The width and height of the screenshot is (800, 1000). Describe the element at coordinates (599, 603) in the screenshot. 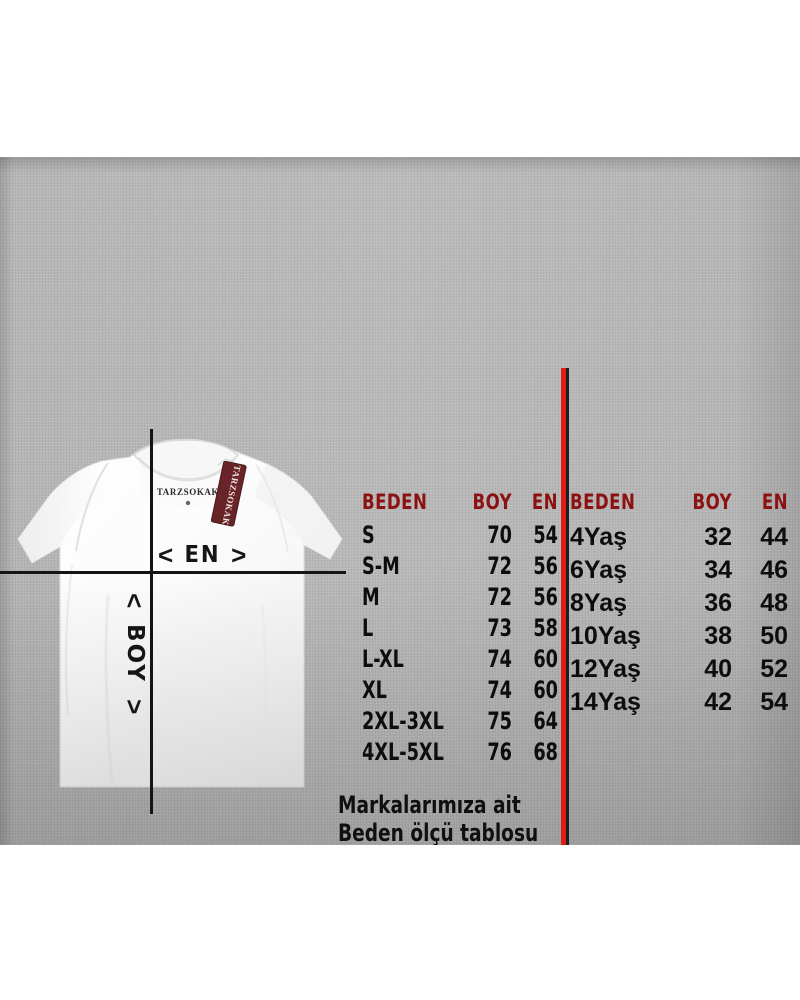

I see `cell-size: 8Yaş` at that location.